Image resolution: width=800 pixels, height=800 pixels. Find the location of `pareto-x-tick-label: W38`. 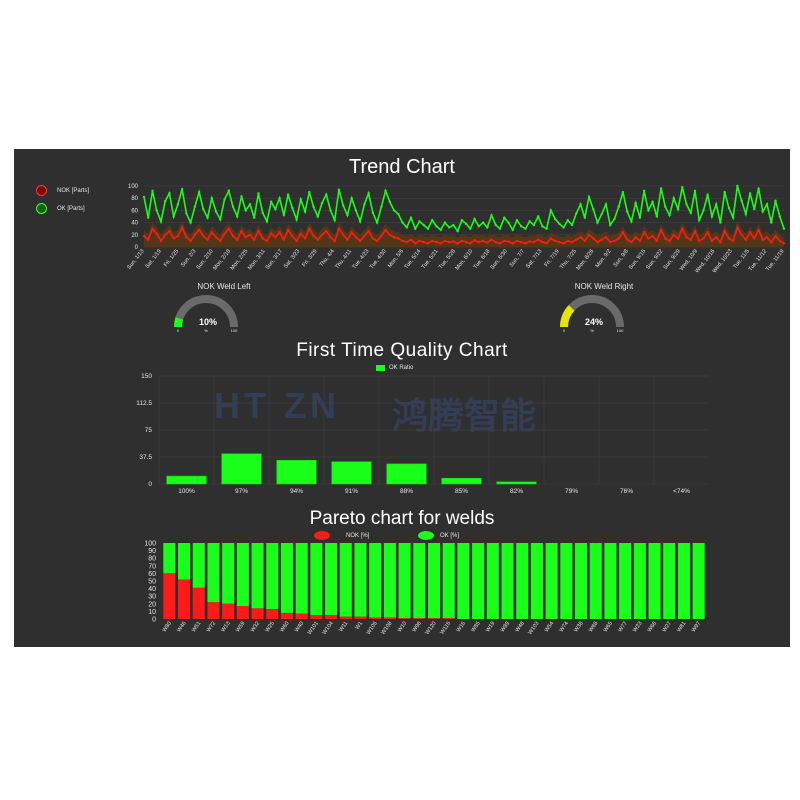

pareto-x-tick-label: W38 is located at coordinates (578, 627).